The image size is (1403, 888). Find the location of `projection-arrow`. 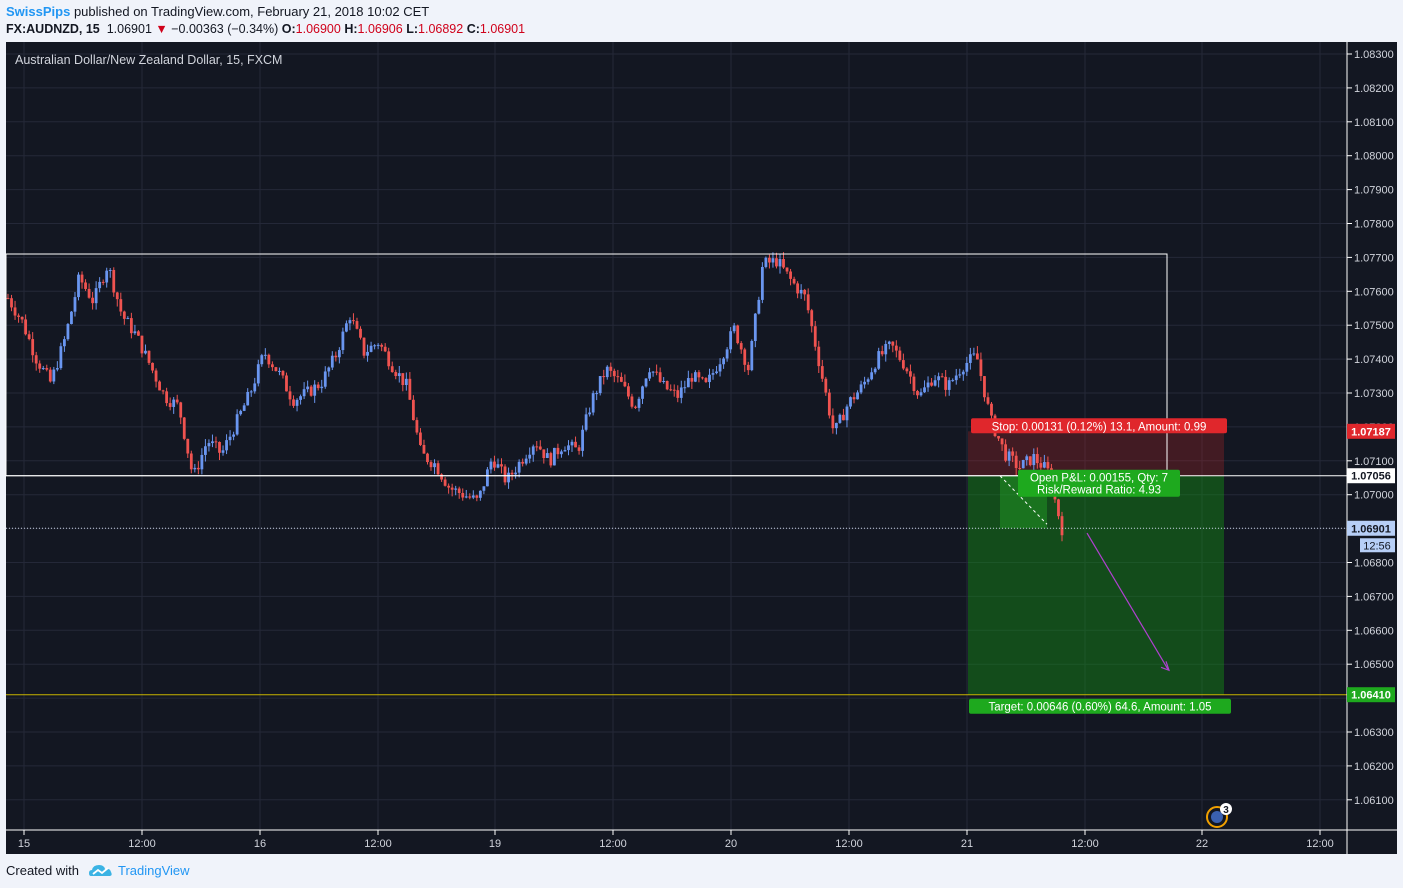

projection-arrow is located at coordinates (1127, 601).